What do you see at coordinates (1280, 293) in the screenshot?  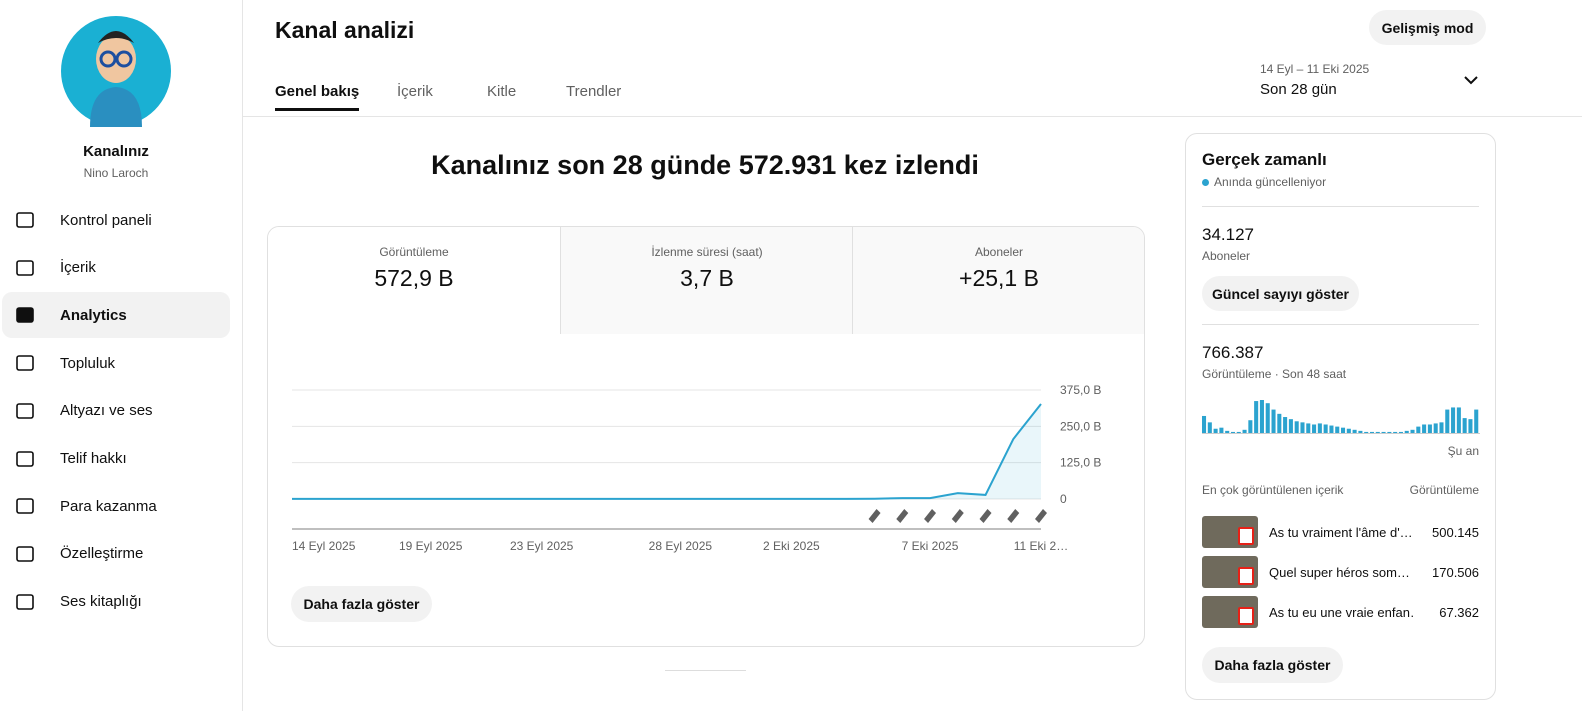 I see `show-count-button: Güncel sayıyı göster` at bounding box center [1280, 293].